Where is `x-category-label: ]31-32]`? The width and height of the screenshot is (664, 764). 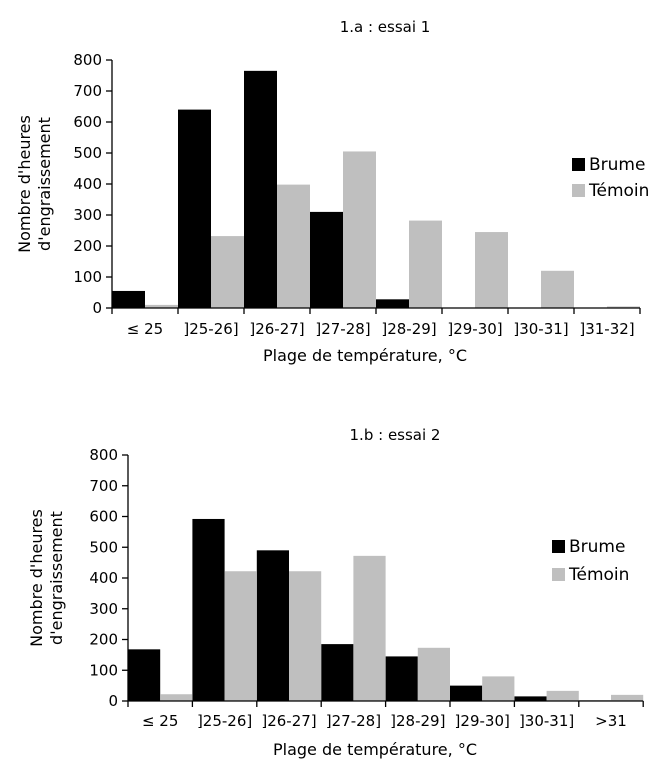 x-category-label: ]31-32] is located at coordinates (606, 329).